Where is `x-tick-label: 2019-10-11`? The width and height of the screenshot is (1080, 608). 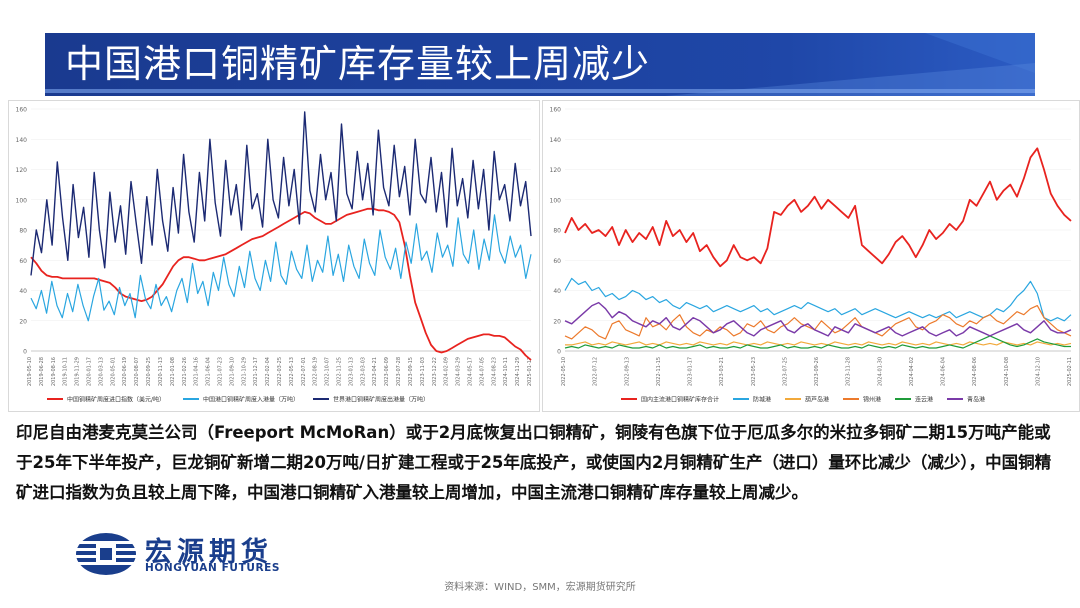 x-tick-label: 2019-10-11 is located at coordinates (66, 371).